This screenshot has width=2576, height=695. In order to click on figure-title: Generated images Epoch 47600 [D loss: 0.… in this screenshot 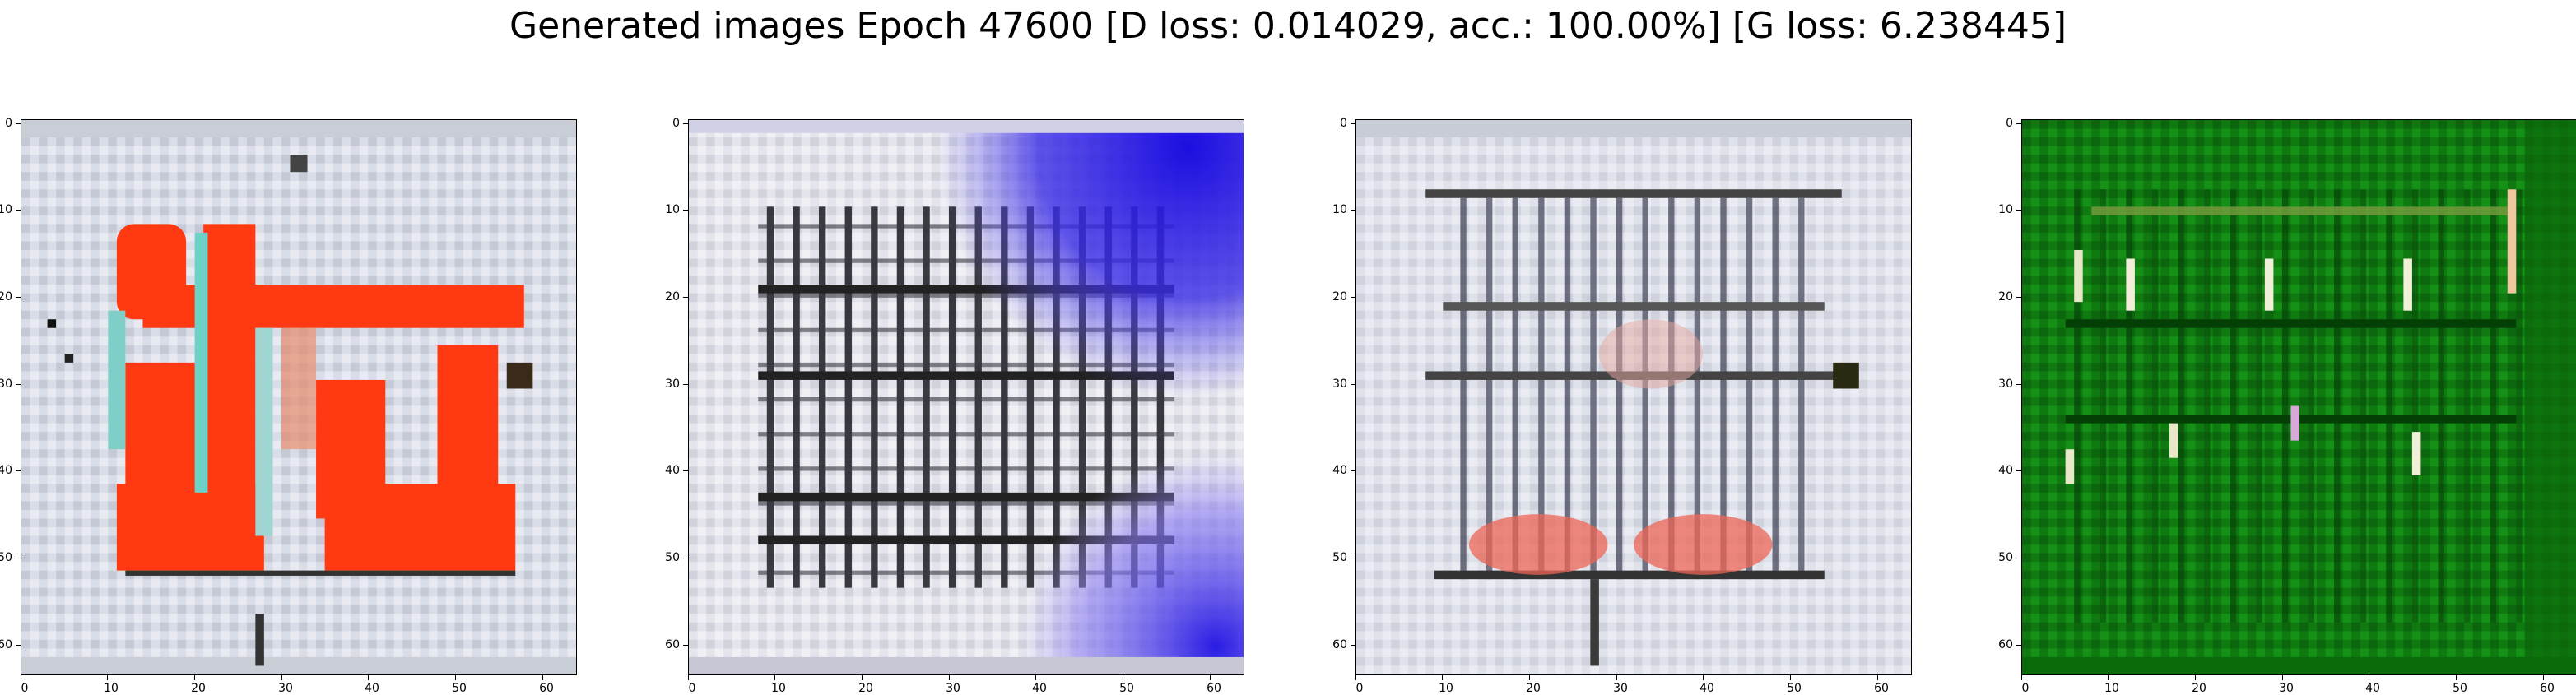, I will do `click(1288, 26)`.